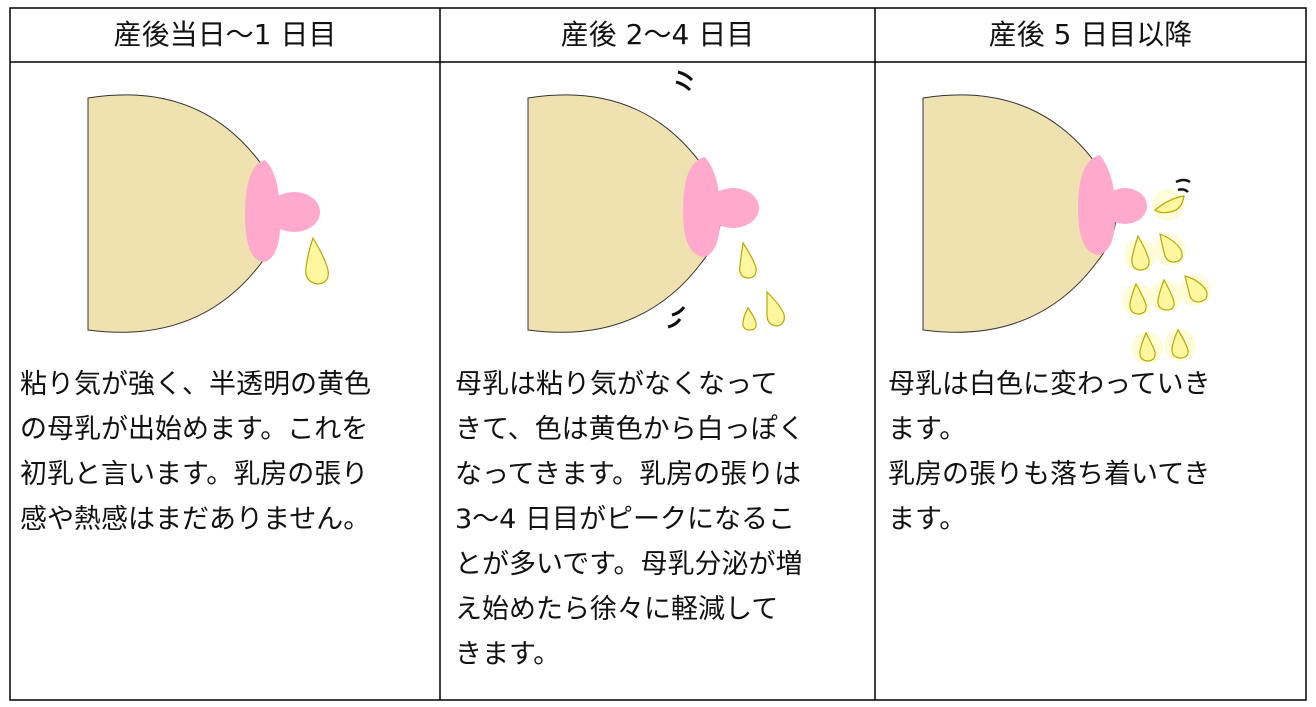 The width and height of the screenshot is (1316, 707). Describe the element at coordinates (625, 519) in the screenshot. I see `text-line: 3～4 日目がピークになるこ` at that location.